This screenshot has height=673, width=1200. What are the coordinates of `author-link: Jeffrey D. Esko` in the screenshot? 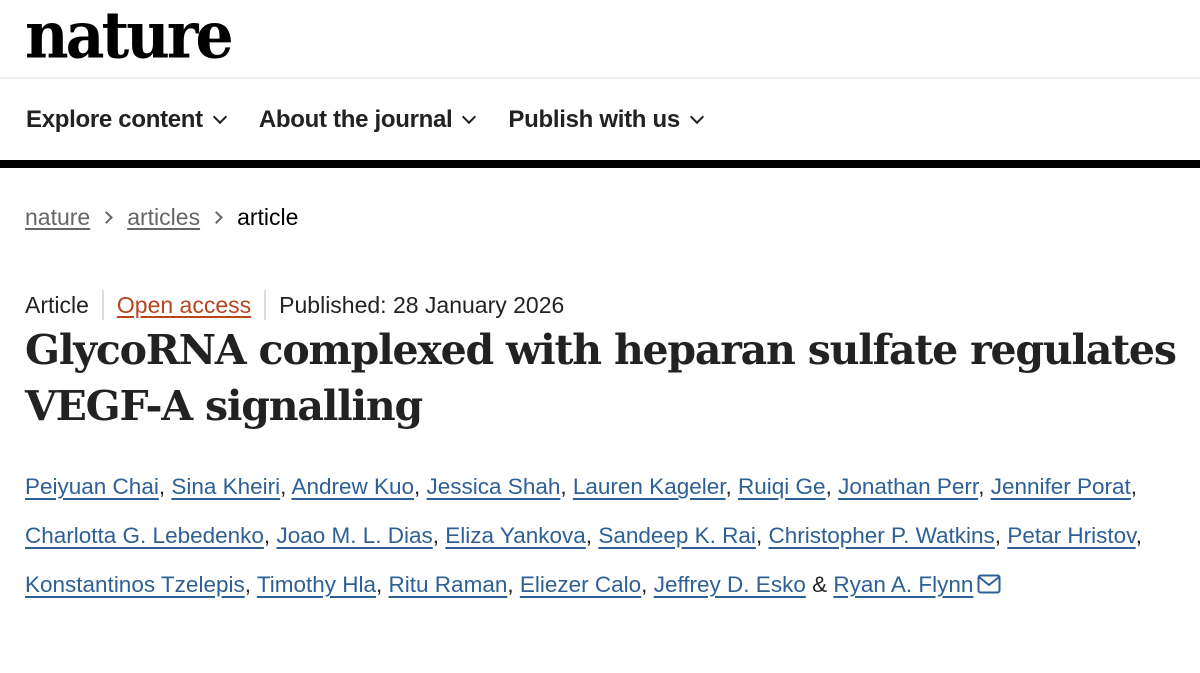 It's located at (729, 584).